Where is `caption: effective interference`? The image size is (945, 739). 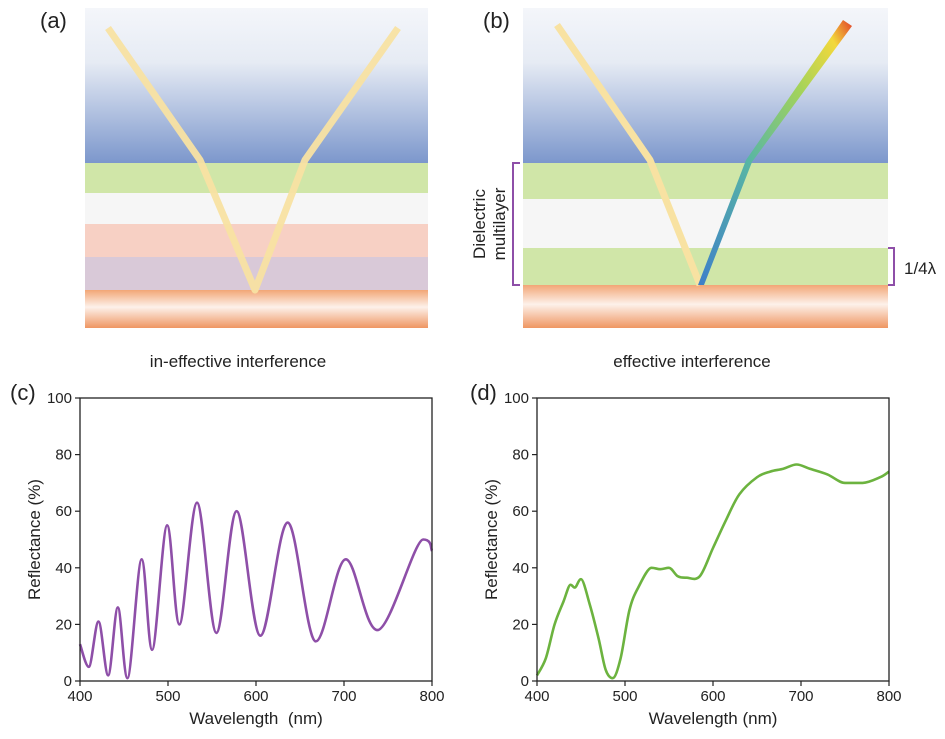
caption: effective interference is located at coordinates (692, 361).